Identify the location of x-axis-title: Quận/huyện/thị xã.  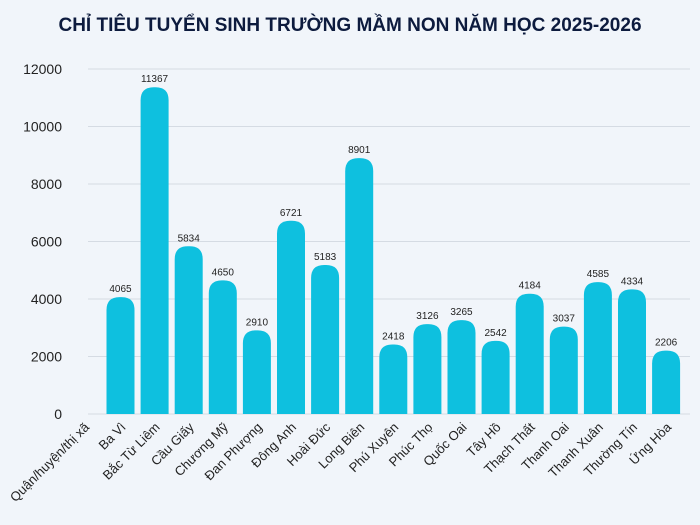
(50, 462).